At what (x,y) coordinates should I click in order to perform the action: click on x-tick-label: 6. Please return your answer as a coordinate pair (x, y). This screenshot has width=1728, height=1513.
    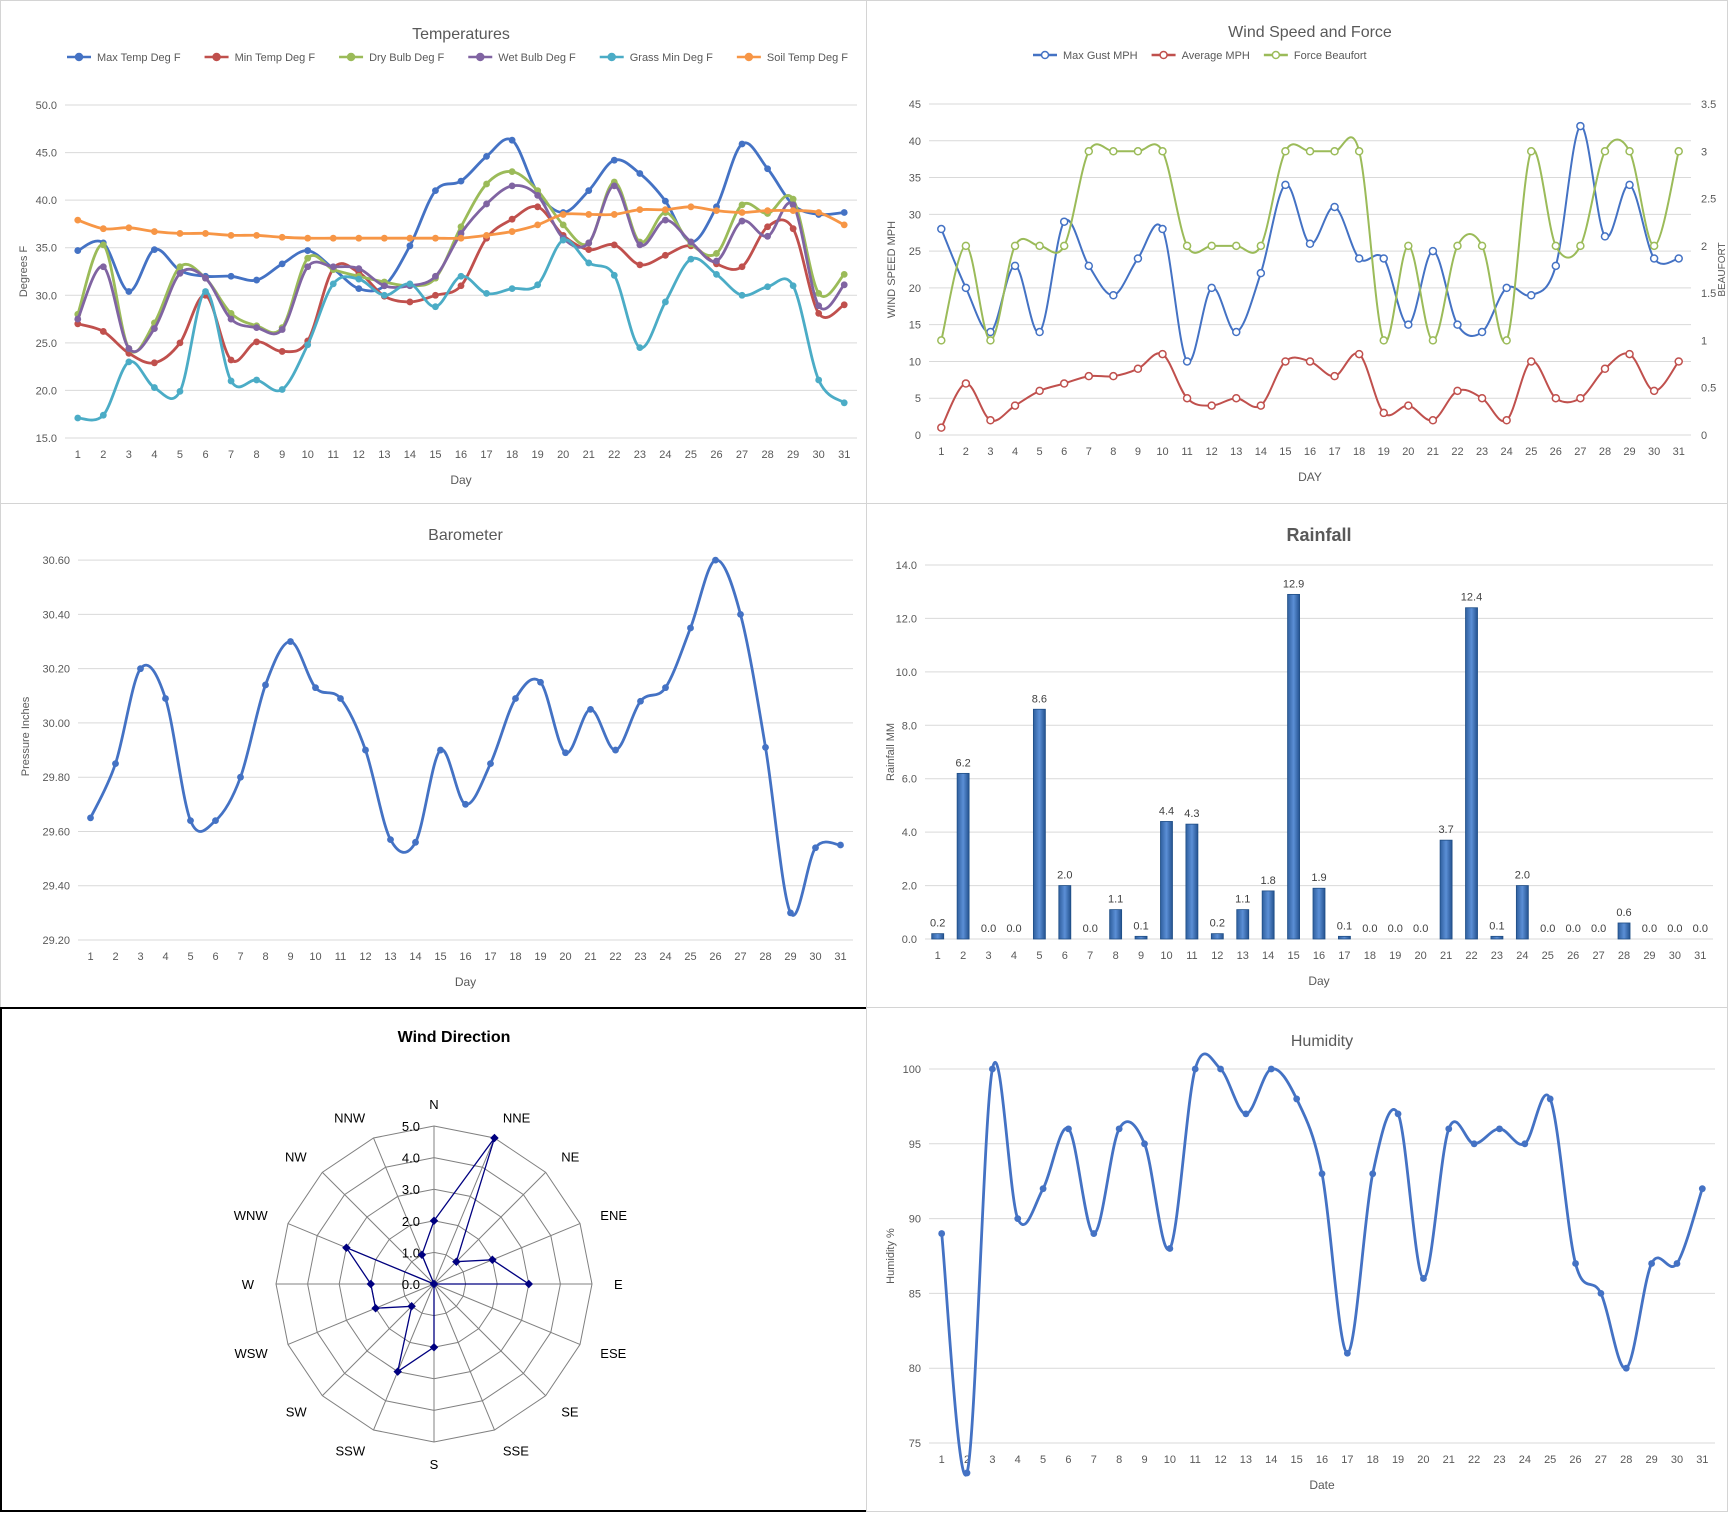
    Looking at the image, I should click on (1064, 452).